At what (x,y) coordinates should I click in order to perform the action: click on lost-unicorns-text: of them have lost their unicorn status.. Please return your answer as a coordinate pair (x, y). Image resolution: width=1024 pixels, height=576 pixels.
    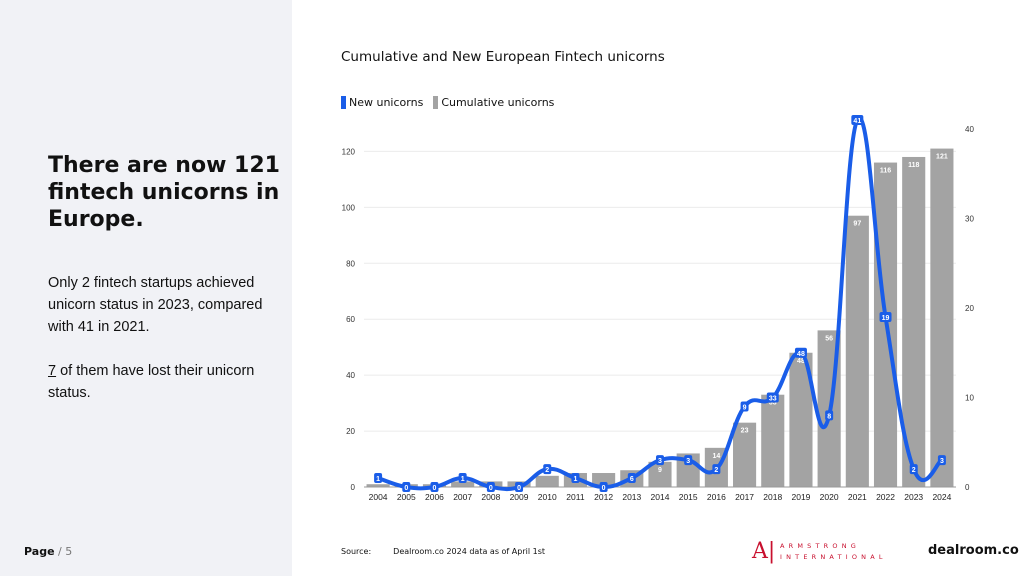
    Looking at the image, I should click on (151, 382).